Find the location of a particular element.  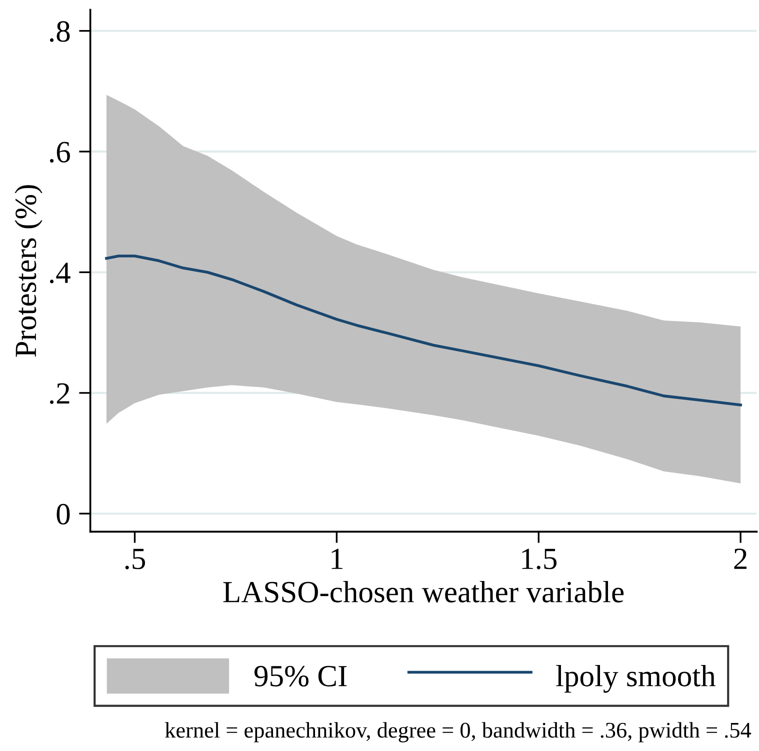

x-tick-label: 1 is located at coordinates (337, 558).